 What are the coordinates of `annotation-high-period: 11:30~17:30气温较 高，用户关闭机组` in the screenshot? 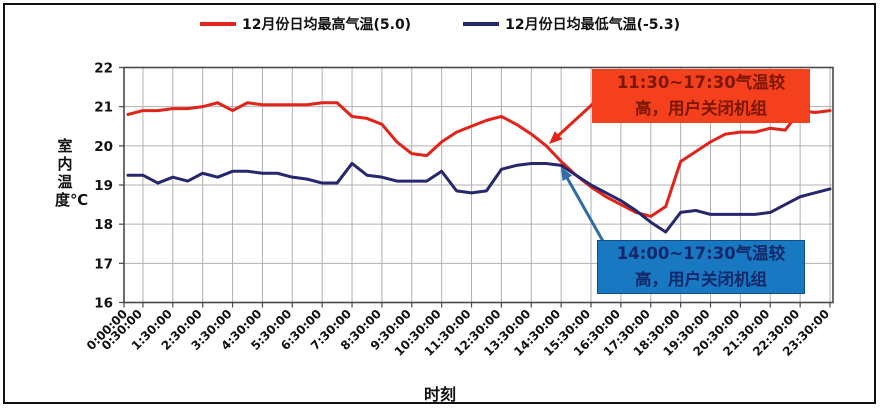 It's located at (701, 96).